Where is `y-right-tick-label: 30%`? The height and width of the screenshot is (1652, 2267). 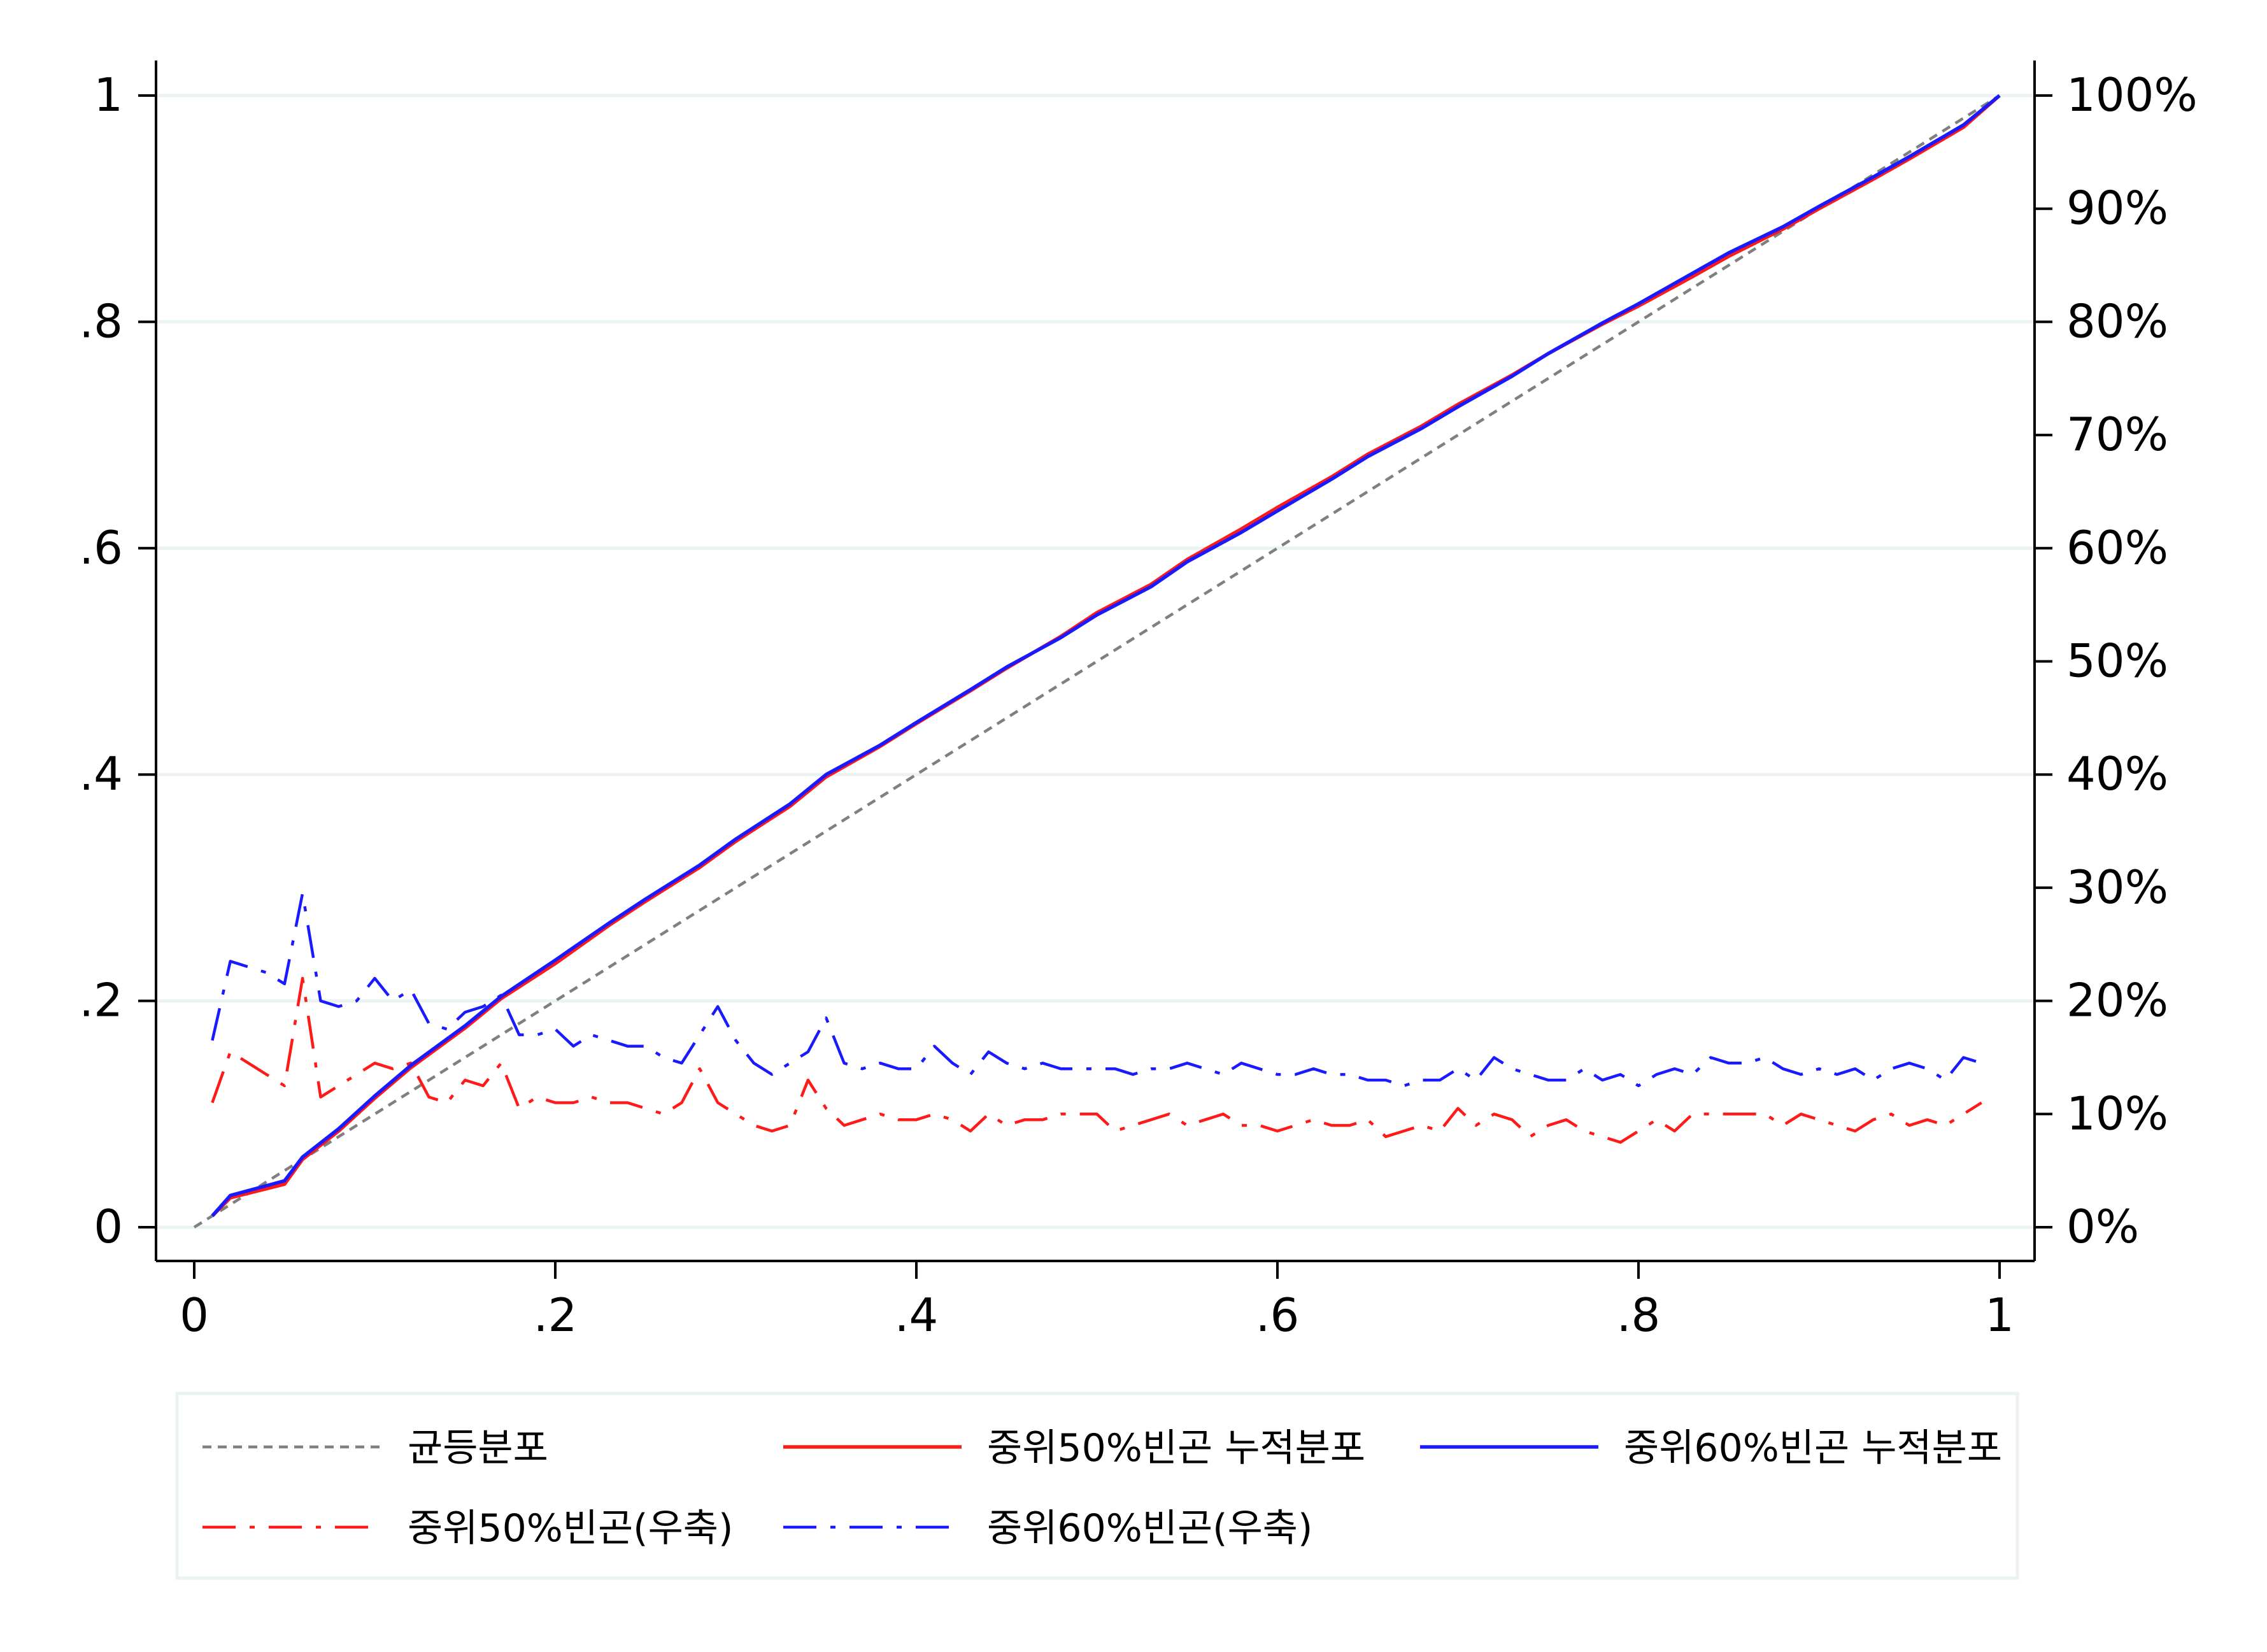
y-right-tick-label: 30% is located at coordinates (2117, 887).